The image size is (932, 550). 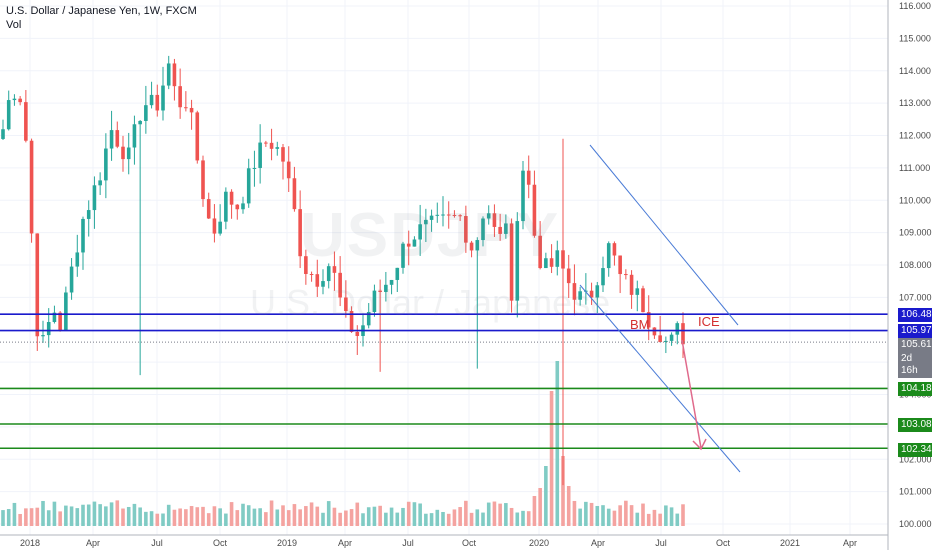 I want to click on y-tick-label: 107.000, so click(x=915, y=297).